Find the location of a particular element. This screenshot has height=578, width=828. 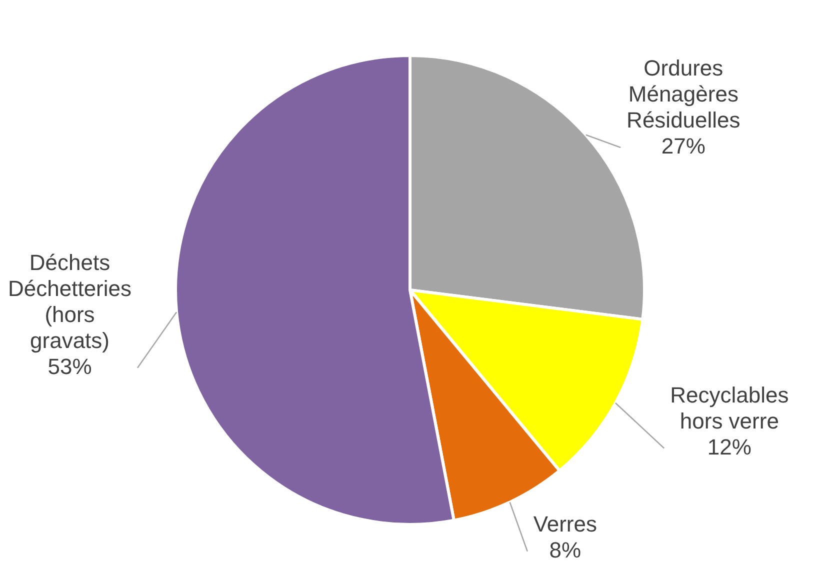

data-label: 53% is located at coordinates (70, 366).